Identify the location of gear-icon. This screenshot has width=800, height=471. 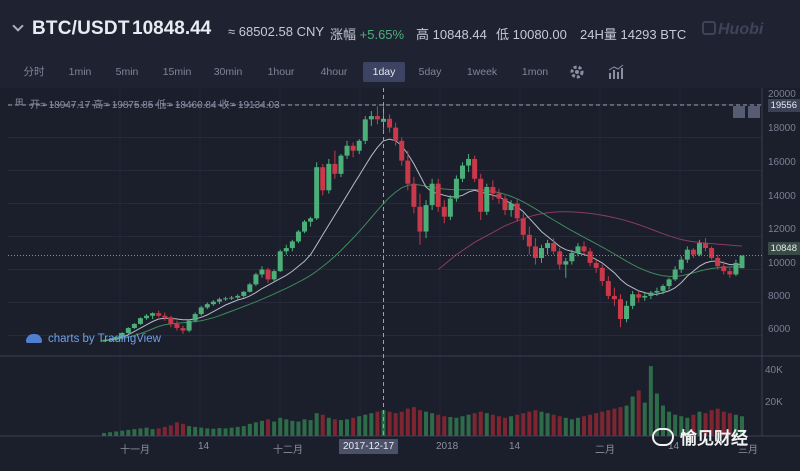
(577, 72).